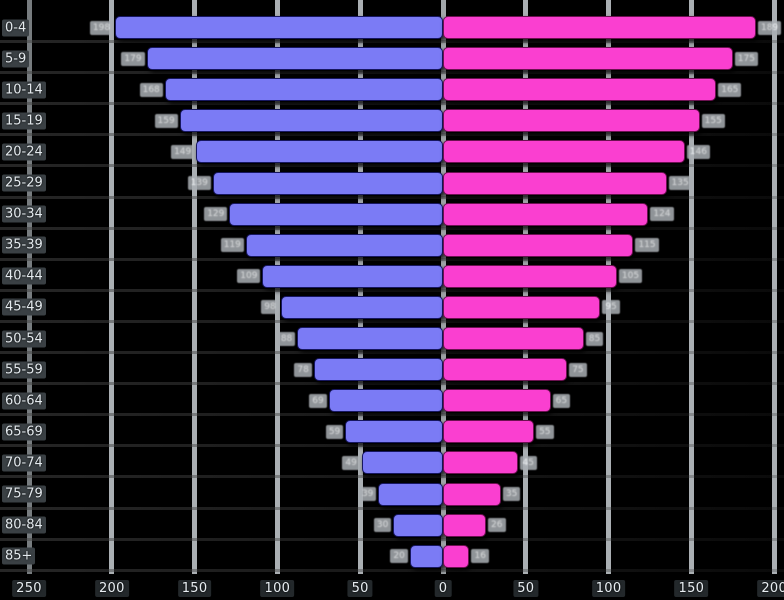 This screenshot has height=600, width=784. I want to click on x-axis-tick-4: 50, so click(360, 588).